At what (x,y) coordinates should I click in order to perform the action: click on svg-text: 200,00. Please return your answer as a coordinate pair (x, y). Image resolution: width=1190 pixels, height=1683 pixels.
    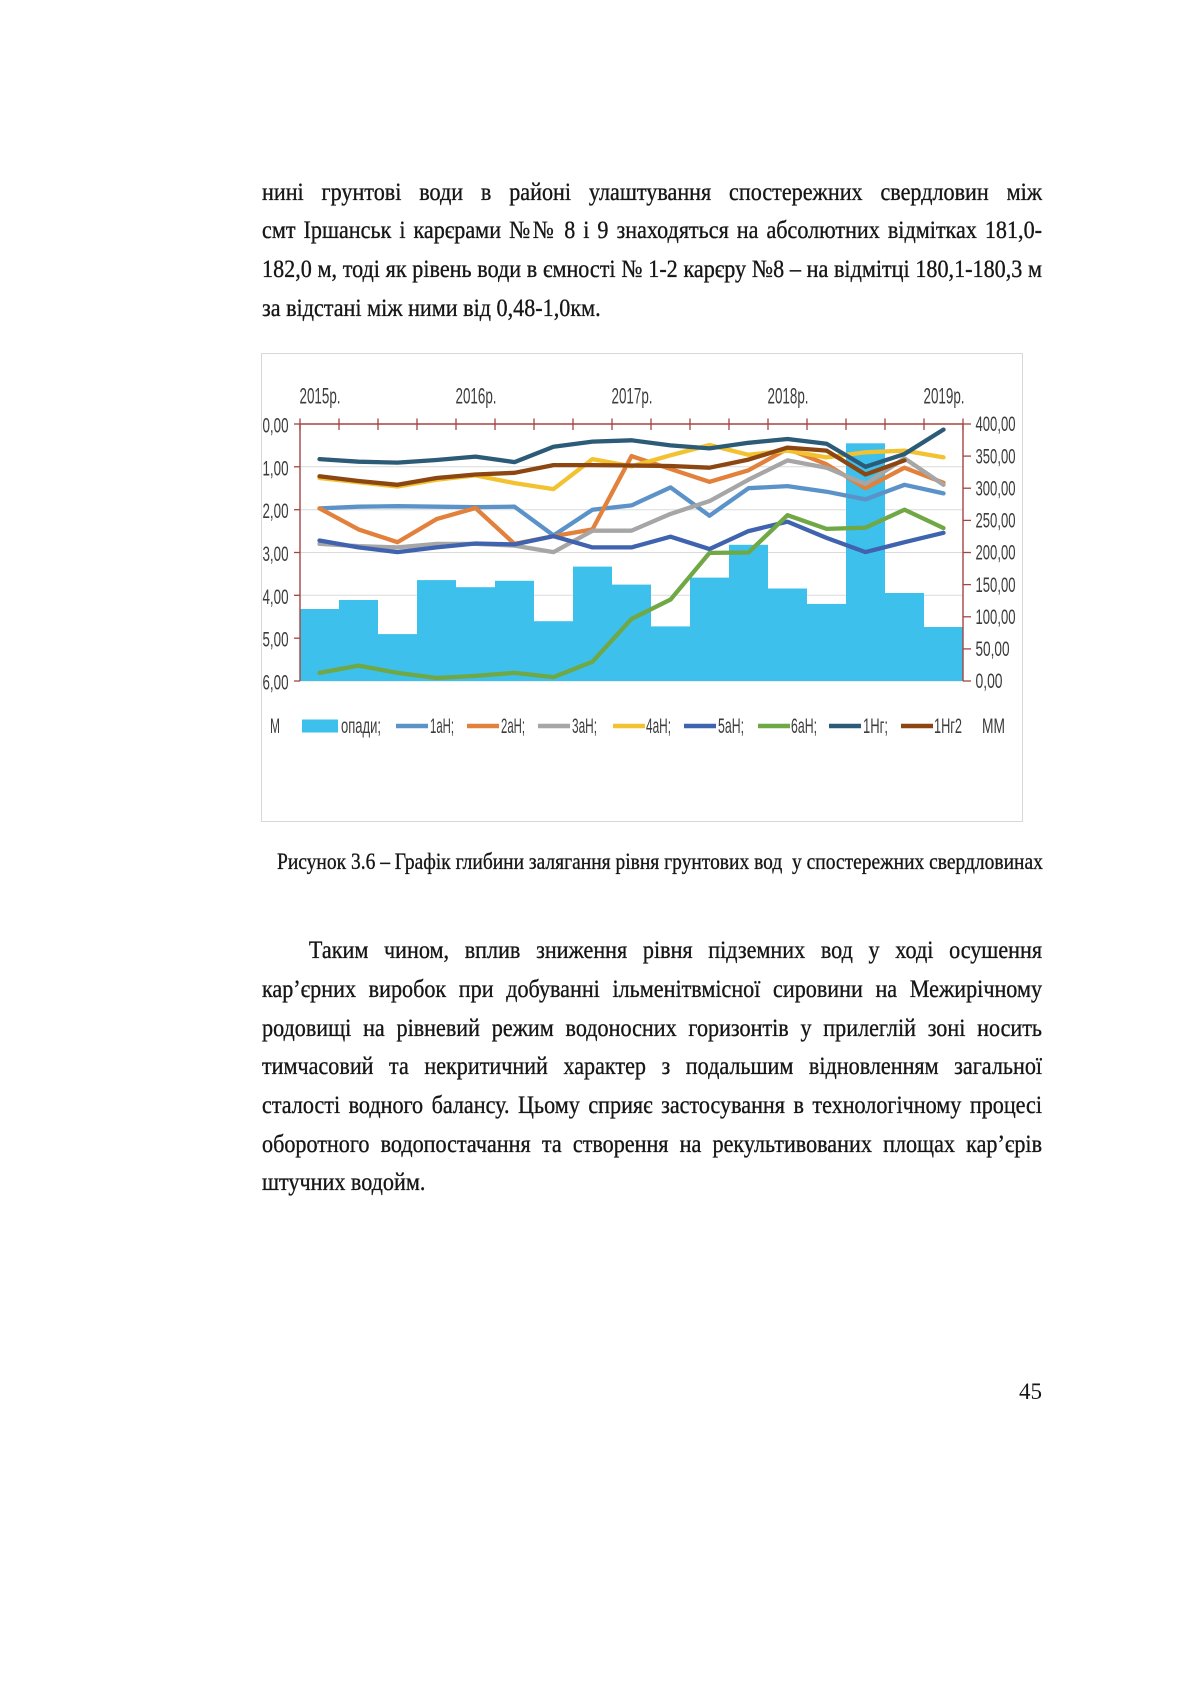
    Looking at the image, I should click on (996, 553).